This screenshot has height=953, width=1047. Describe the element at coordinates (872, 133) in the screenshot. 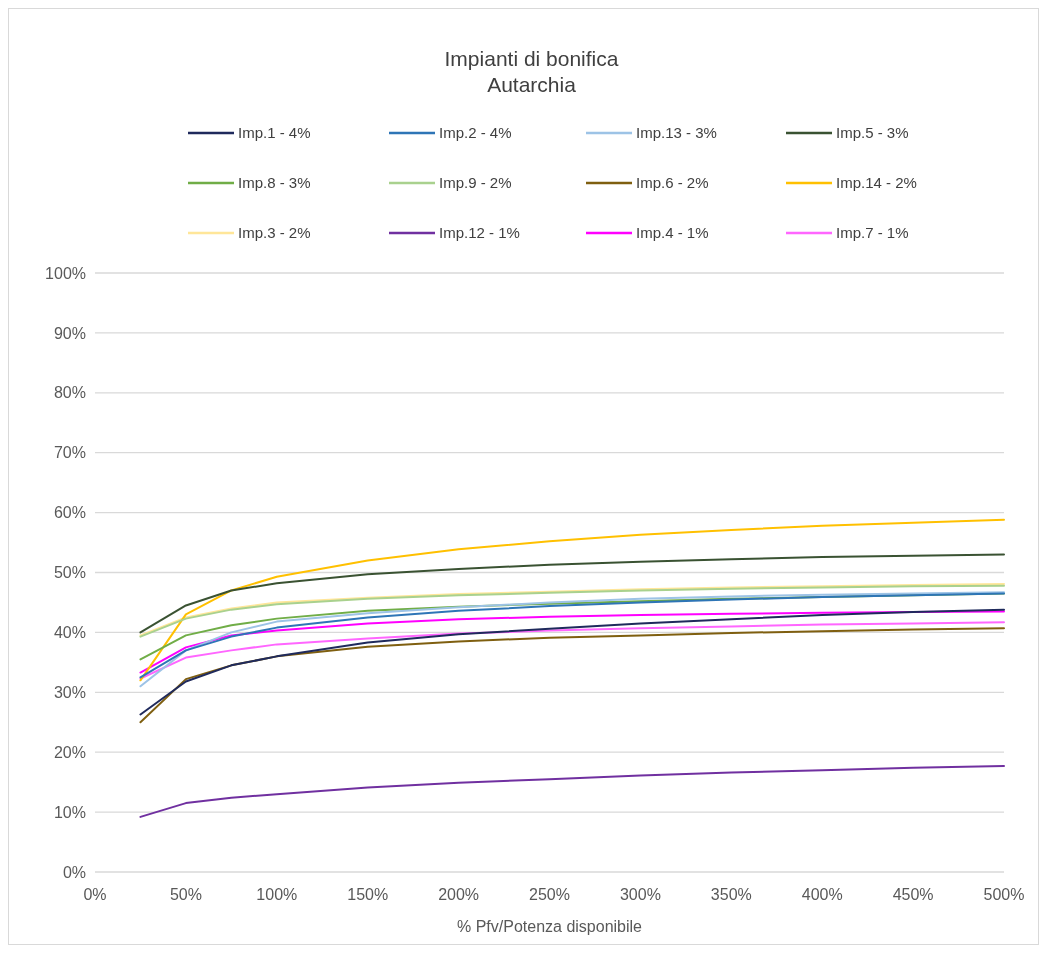

I see `legend-label: Imp.5 - 3%` at that location.